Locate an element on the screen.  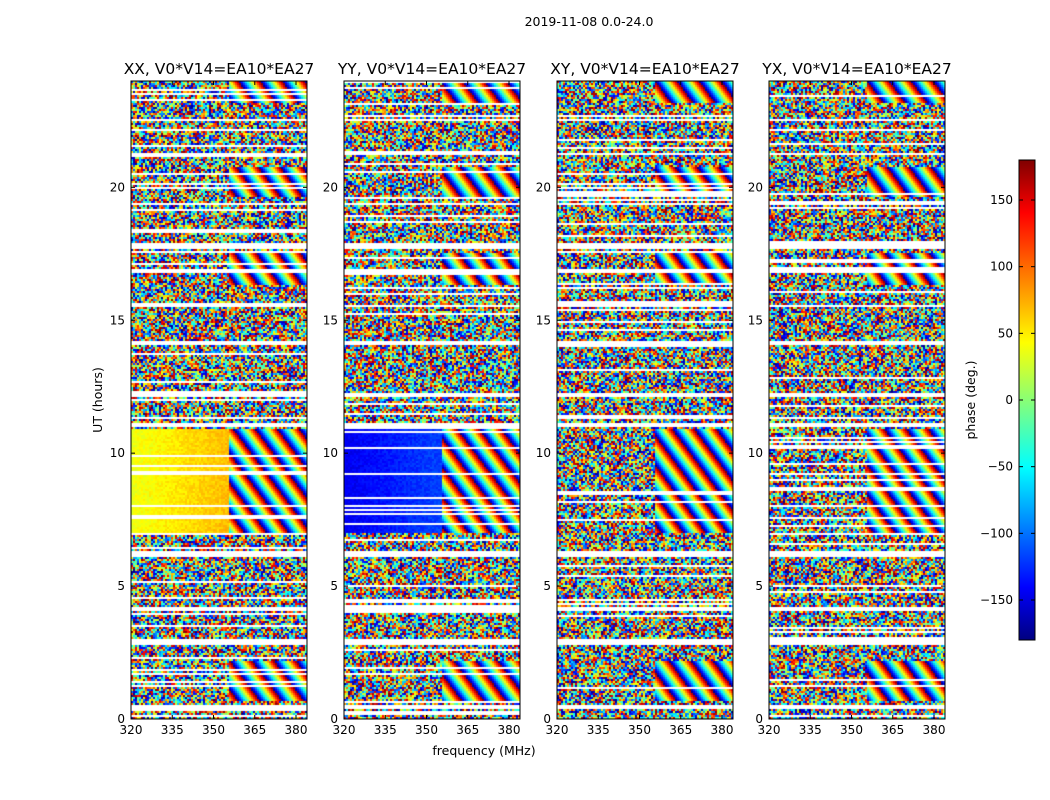
colorbar-tick-label: −100 is located at coordinates (996, 533).